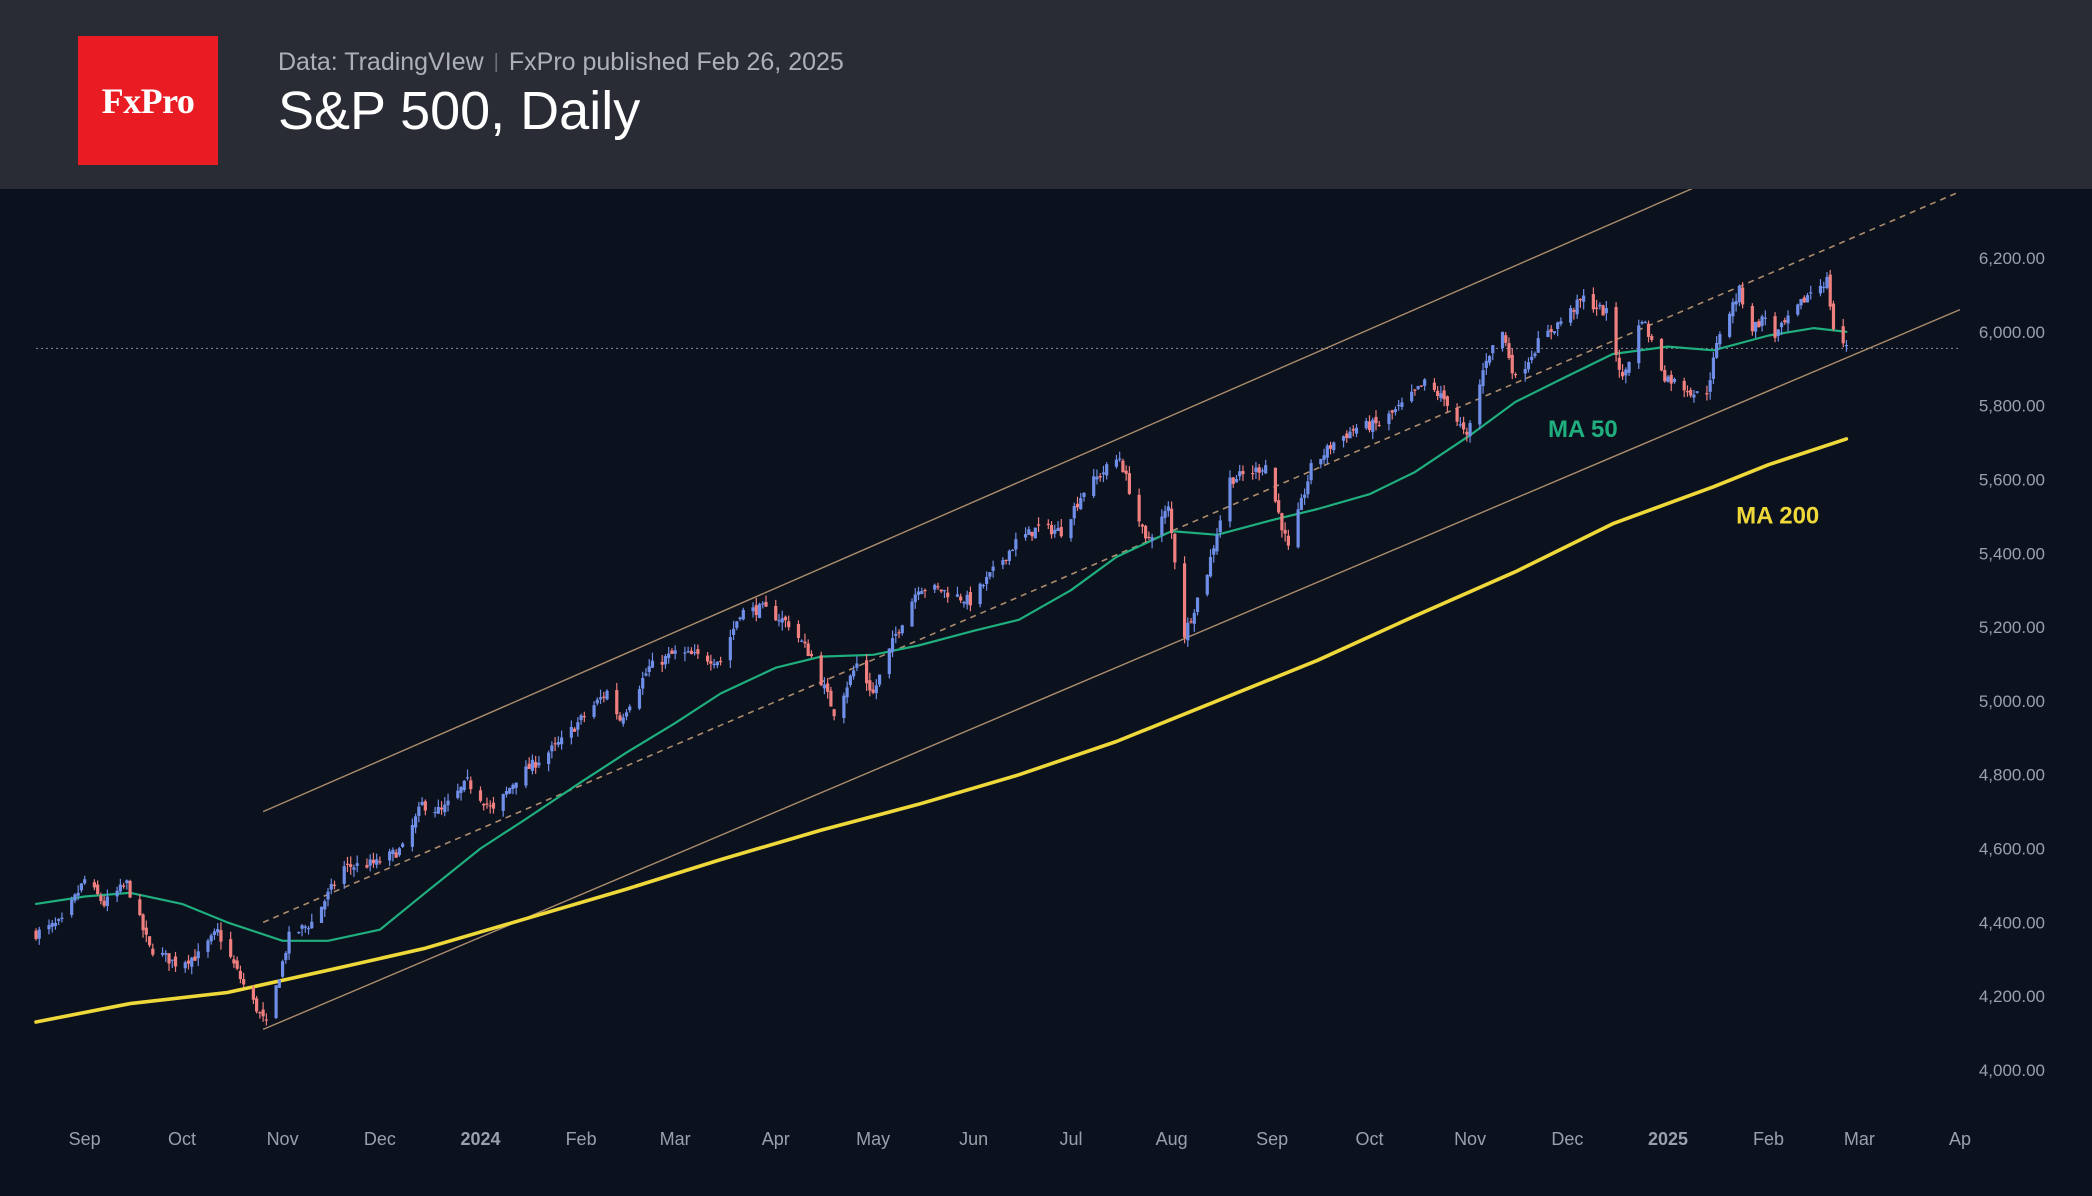  What do you see at coordinates (1567, 1139) in the screenshot?
I see `x-tick-label: Dec` at bounding box center [1567, 1139].